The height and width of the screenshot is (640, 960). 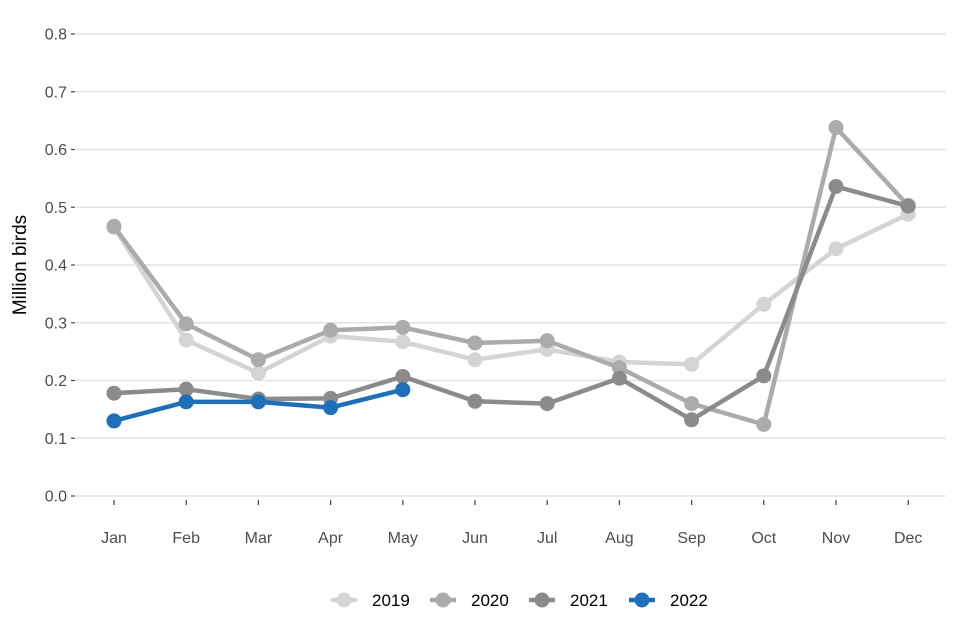 What do you see at coordinates (908, 538) in the screenshot?
I see `x-tick-label: Dec` at bounding box center [908, 538].